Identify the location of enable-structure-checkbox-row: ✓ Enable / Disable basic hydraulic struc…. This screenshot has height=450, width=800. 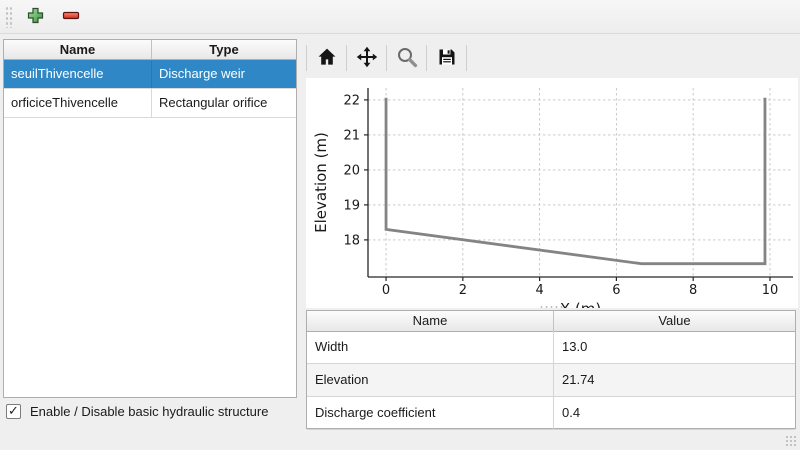
(137, 411).